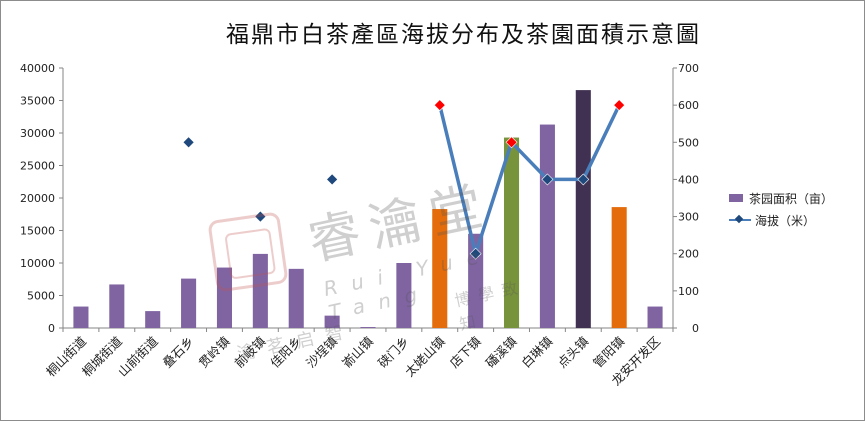  Describe the element at coordinates (688, 291) in the screenshot. I see `y-right-tick-label: 100` at that location.